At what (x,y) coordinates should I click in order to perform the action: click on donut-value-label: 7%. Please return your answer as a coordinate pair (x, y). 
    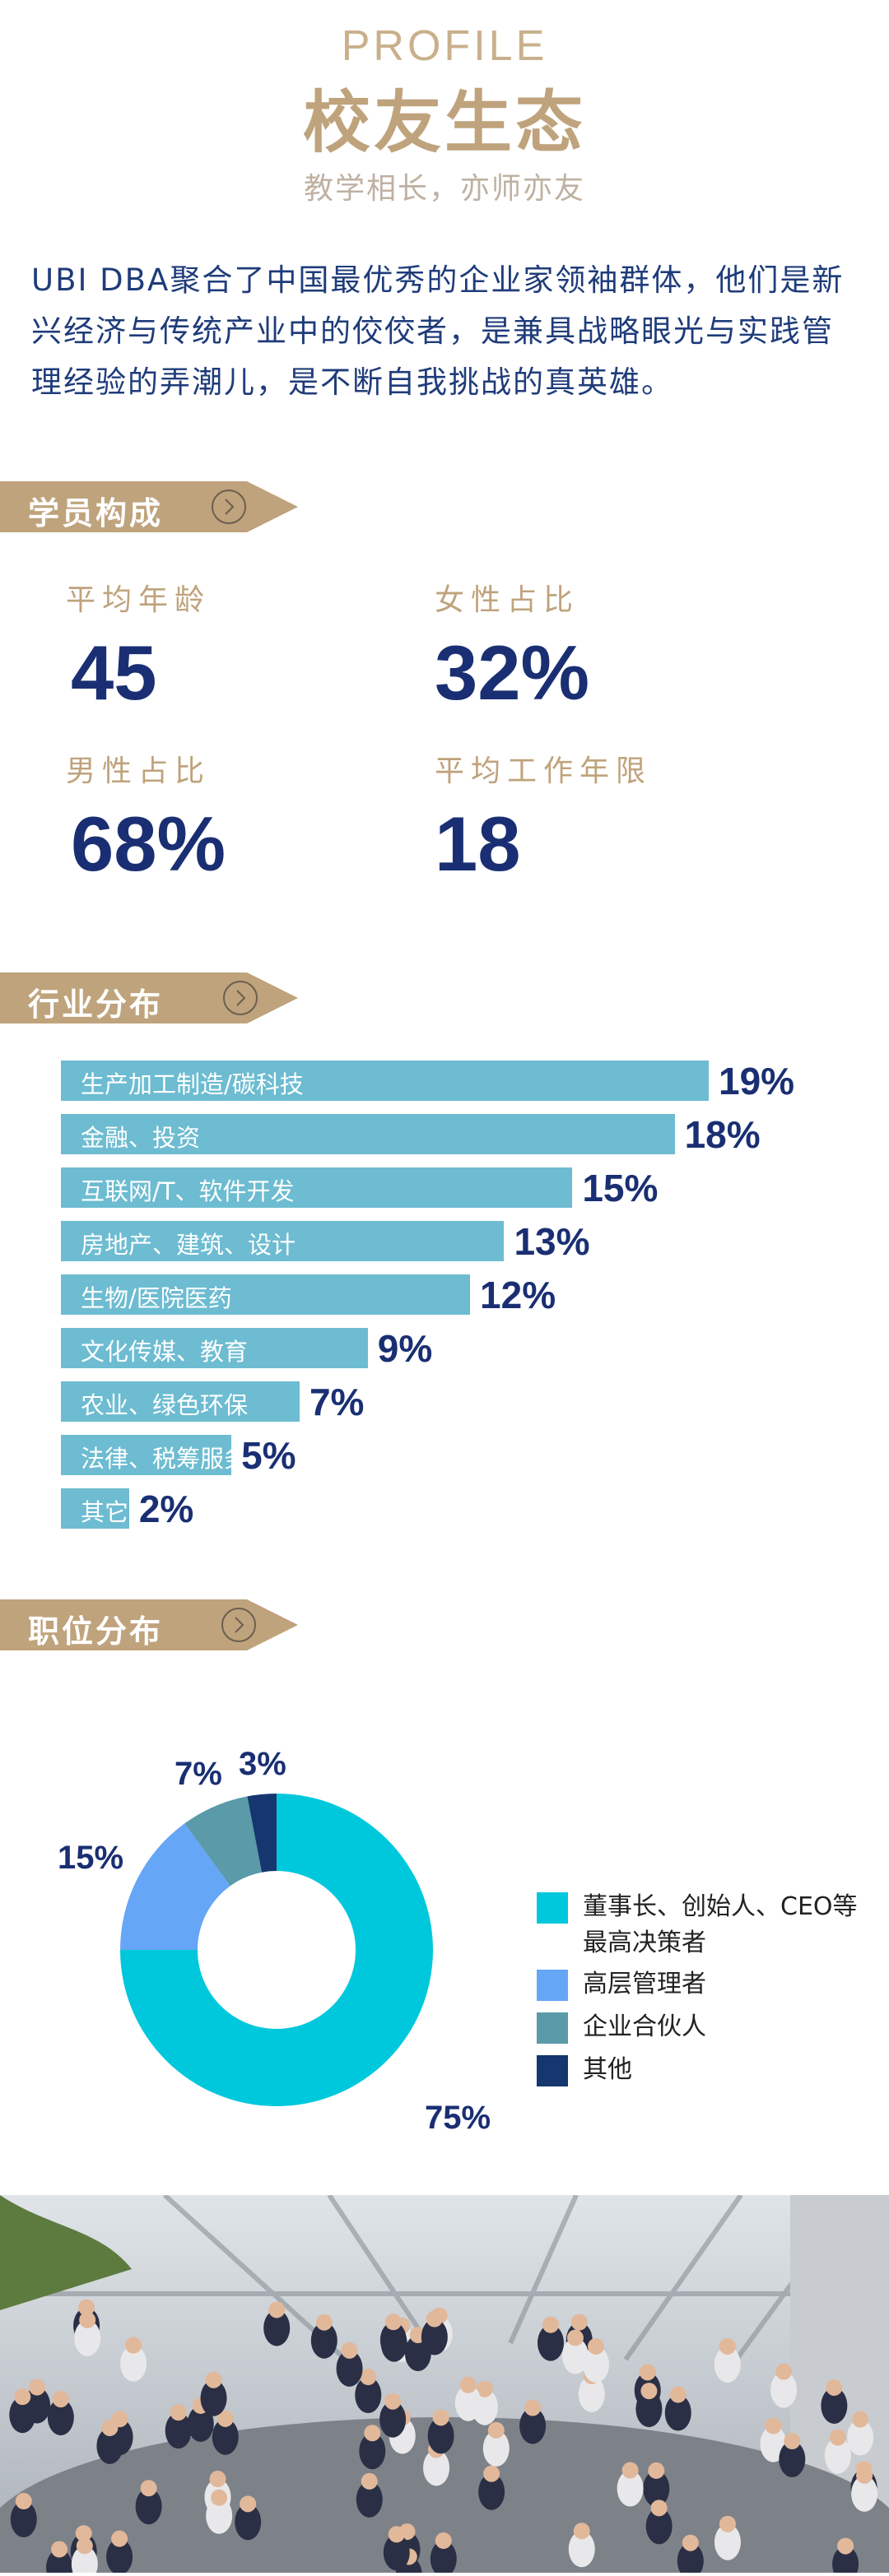
    Looking at the image, I should click on (198, 1774).